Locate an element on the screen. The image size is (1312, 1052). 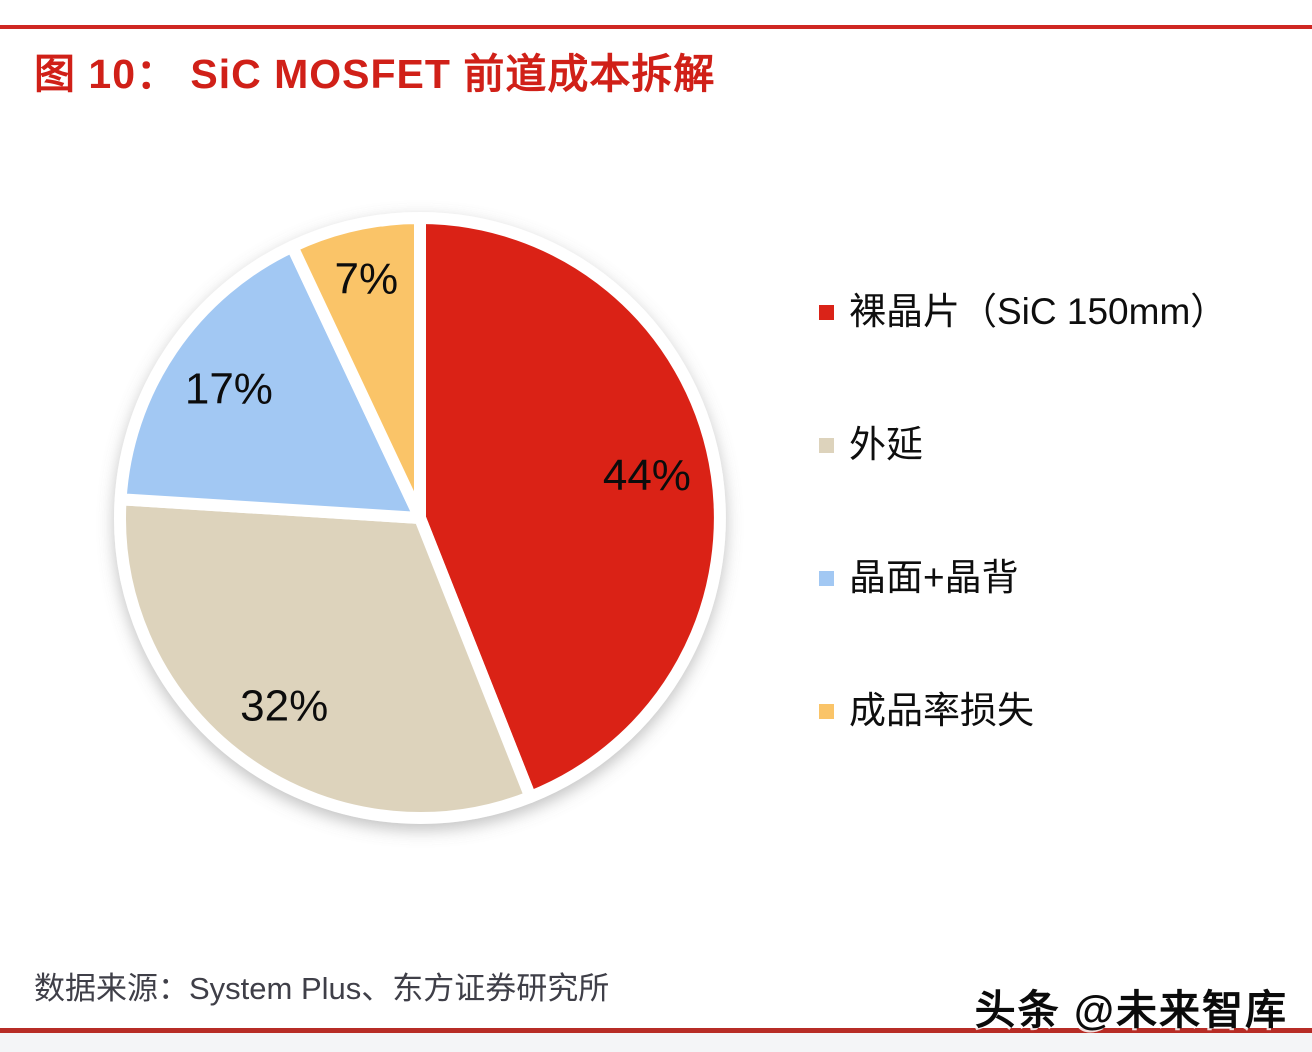
pie-slice-label-3: 7% is located at coordinates (367, 278).